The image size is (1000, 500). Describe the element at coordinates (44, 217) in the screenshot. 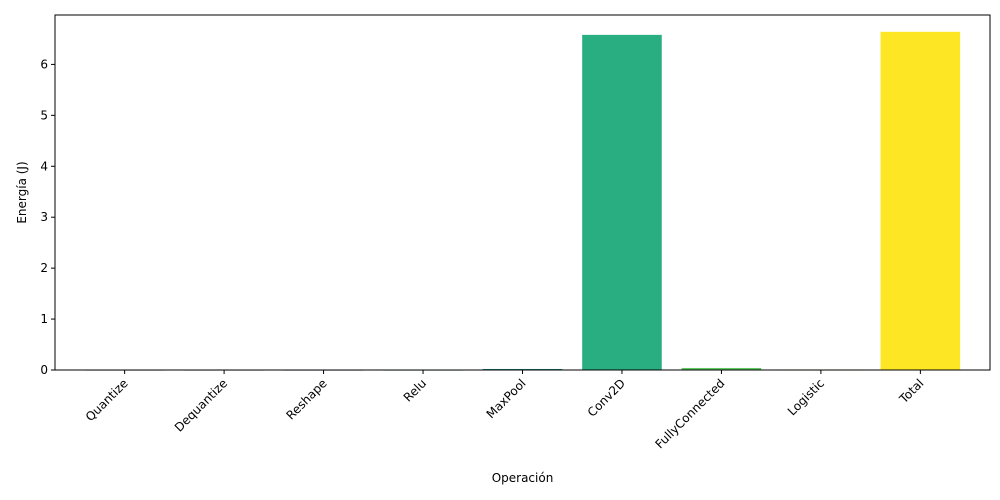

I see `y-tick-label: 3` at that location.